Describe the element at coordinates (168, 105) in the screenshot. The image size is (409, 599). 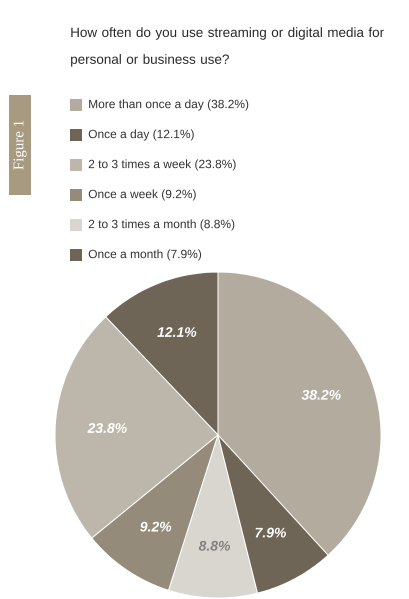
I see `legend-label: More than once a day (38.2%)` at that location.